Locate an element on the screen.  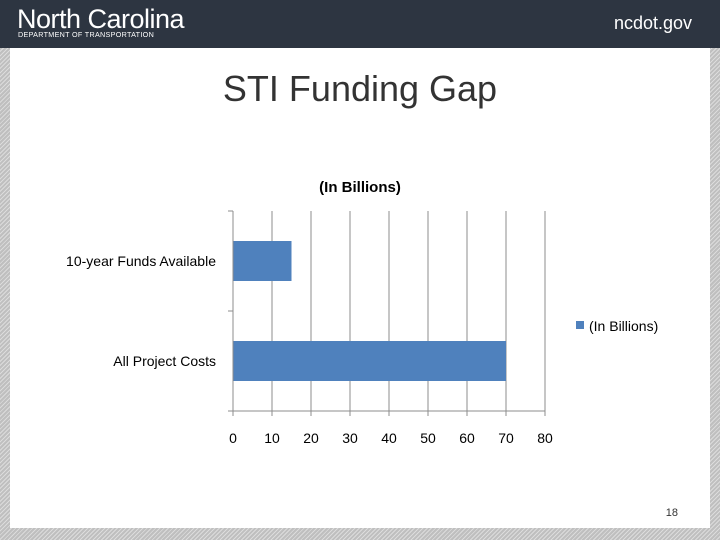
x-tick-label: 50 is located at coordinates (428, 438).